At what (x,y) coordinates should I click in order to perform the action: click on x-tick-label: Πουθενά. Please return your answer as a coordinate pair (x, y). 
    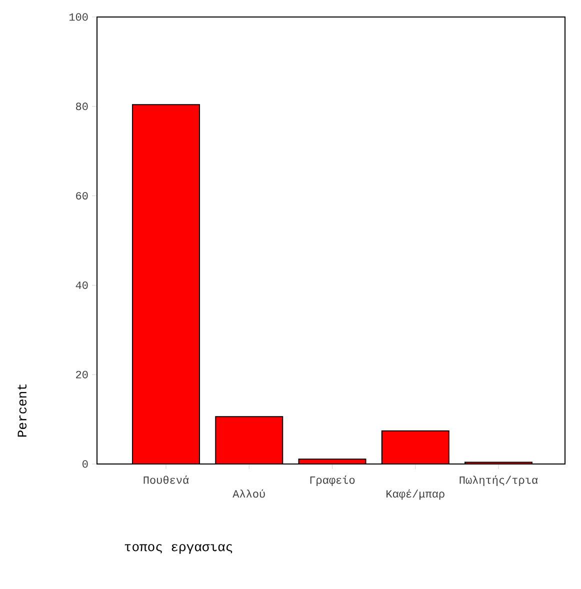
    Looking at the image, I should click on (166, 480).